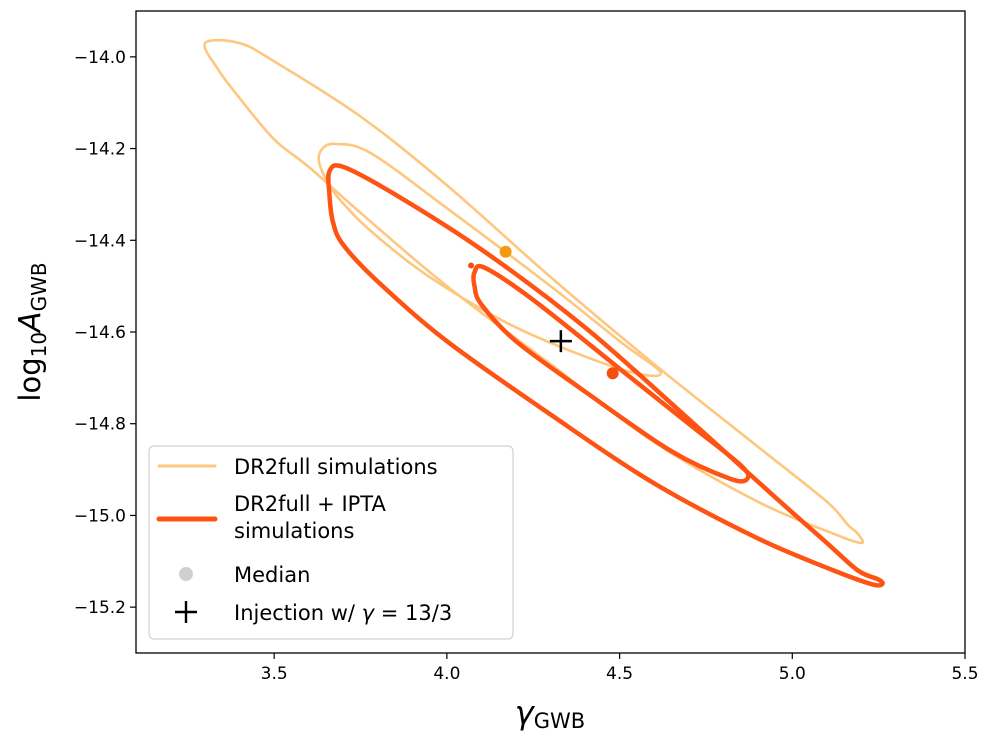 The width and height of the screenshot is (996, 738). Describe the element at coordinates (560, 341) in the screenshot. I see `injection-marker` at that location.